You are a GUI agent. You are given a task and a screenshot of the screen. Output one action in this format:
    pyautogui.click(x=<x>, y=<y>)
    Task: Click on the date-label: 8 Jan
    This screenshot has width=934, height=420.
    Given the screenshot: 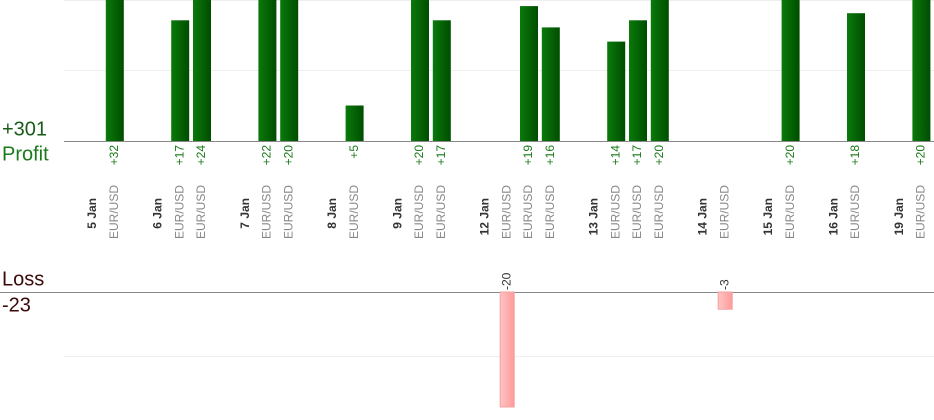 What is the action you would take?
    pyautogui.click(x=332, y=213)
    